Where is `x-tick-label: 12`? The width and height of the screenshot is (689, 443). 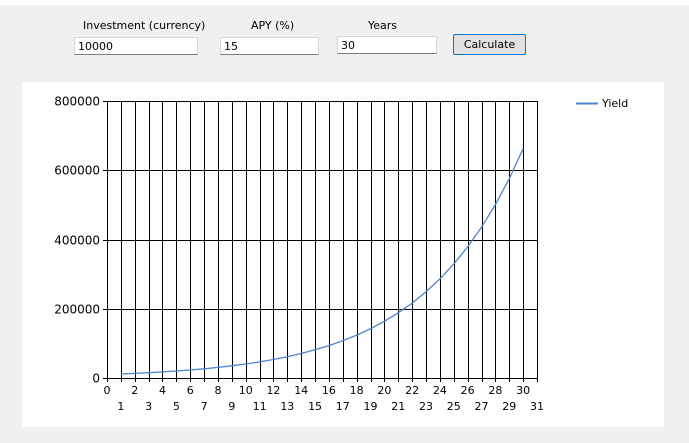
x-tick-label: 12 is located at coordinates (273, 390).